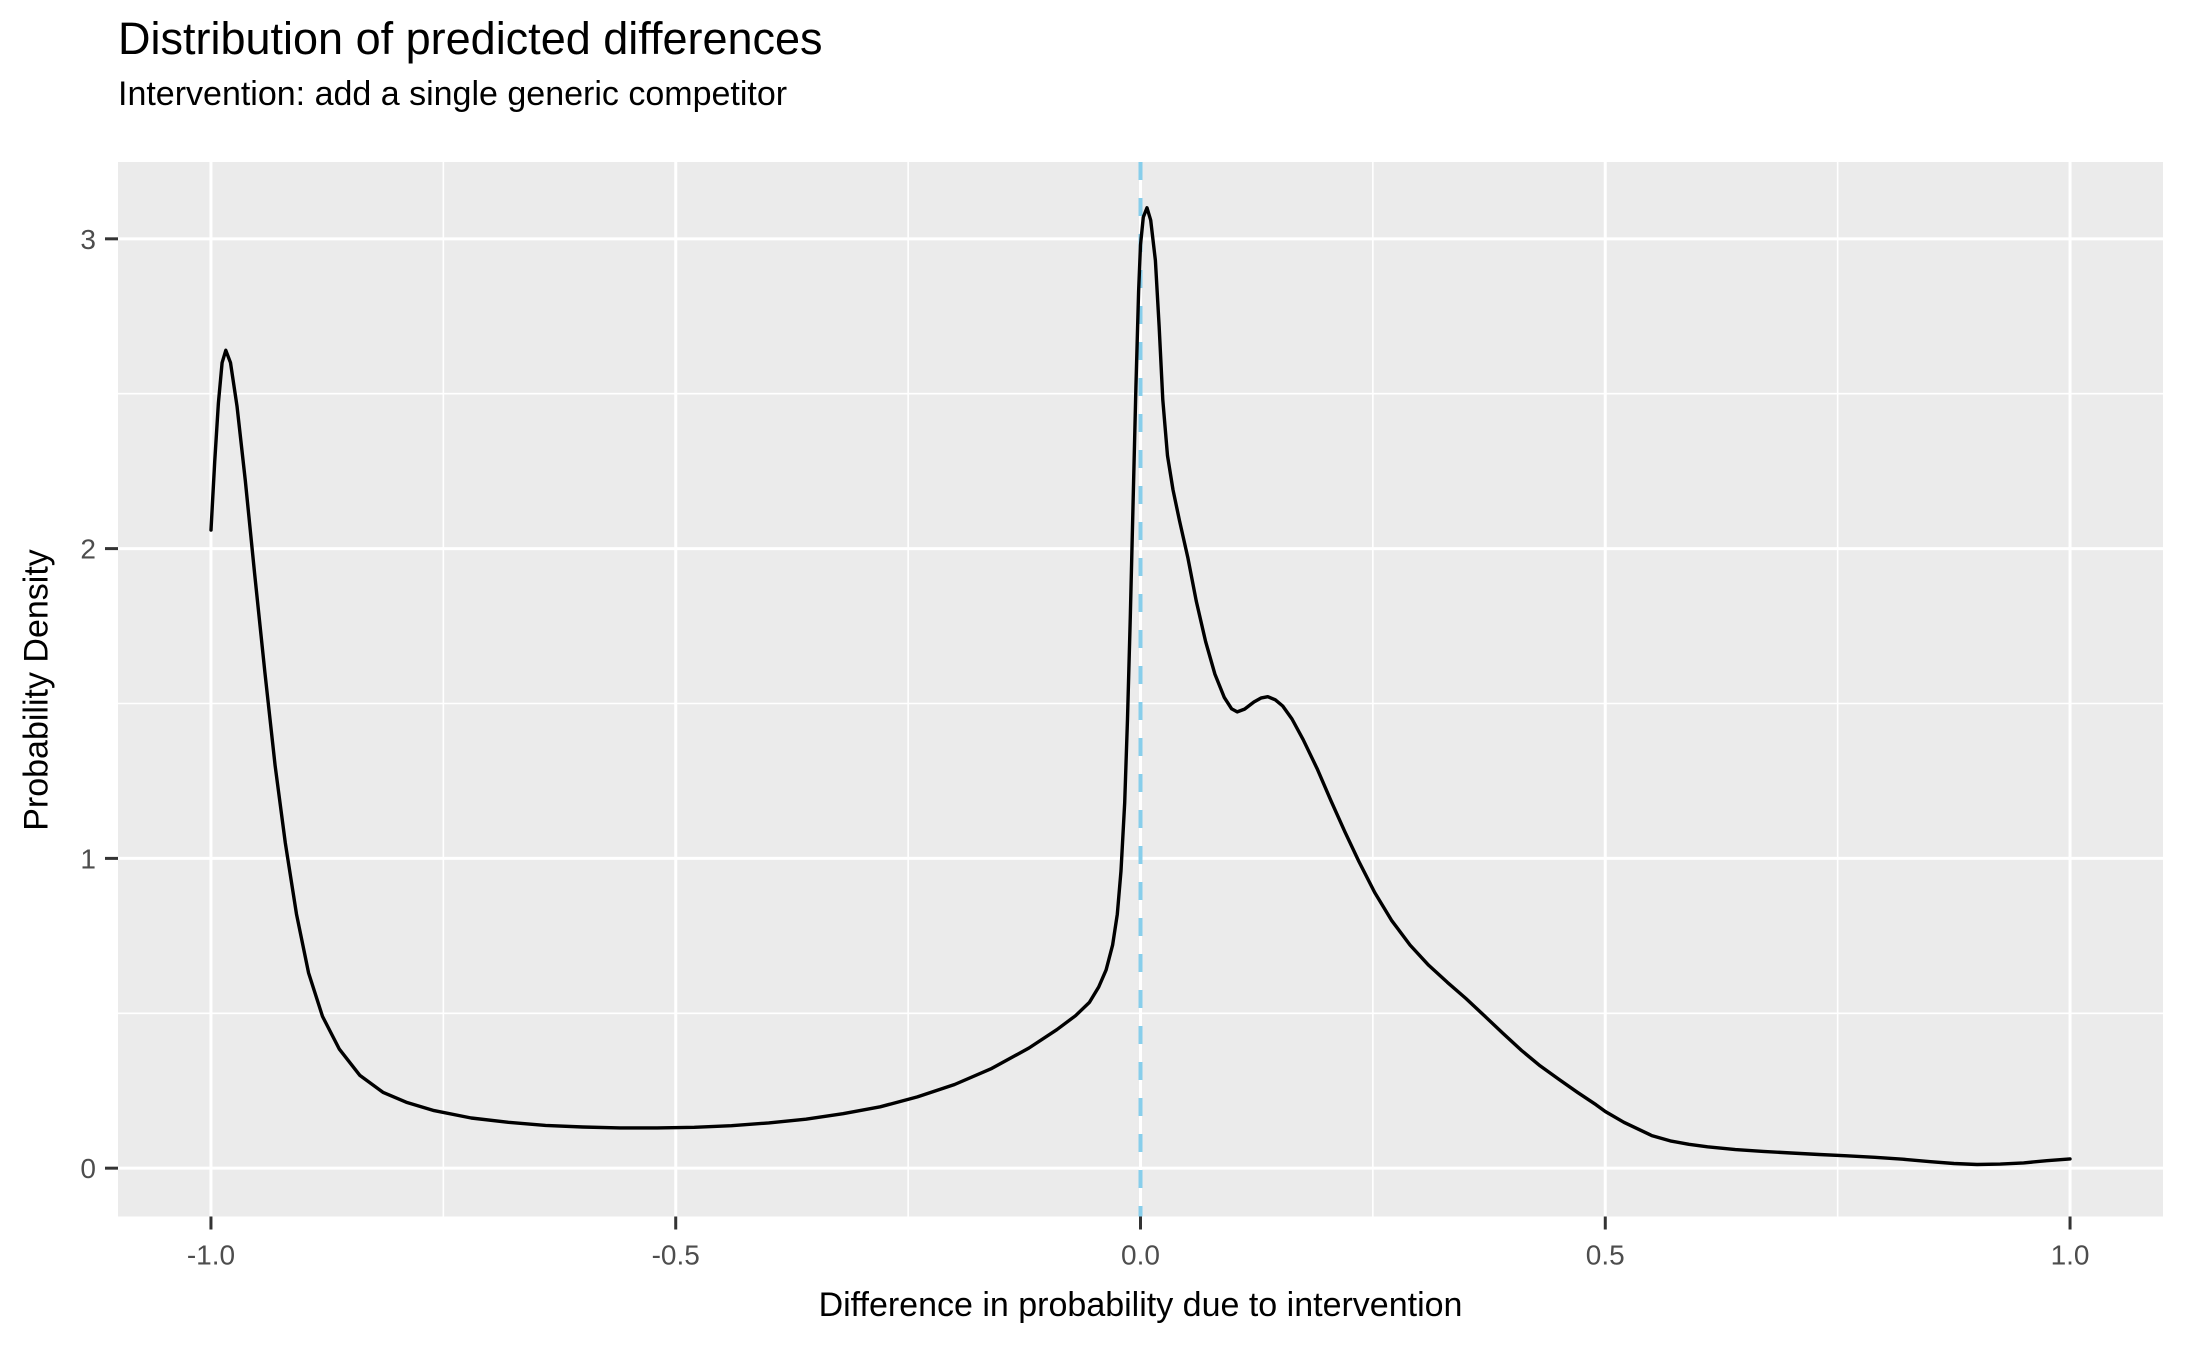  I want to click on y-axis-title: Probability Density, so click(36, 690).